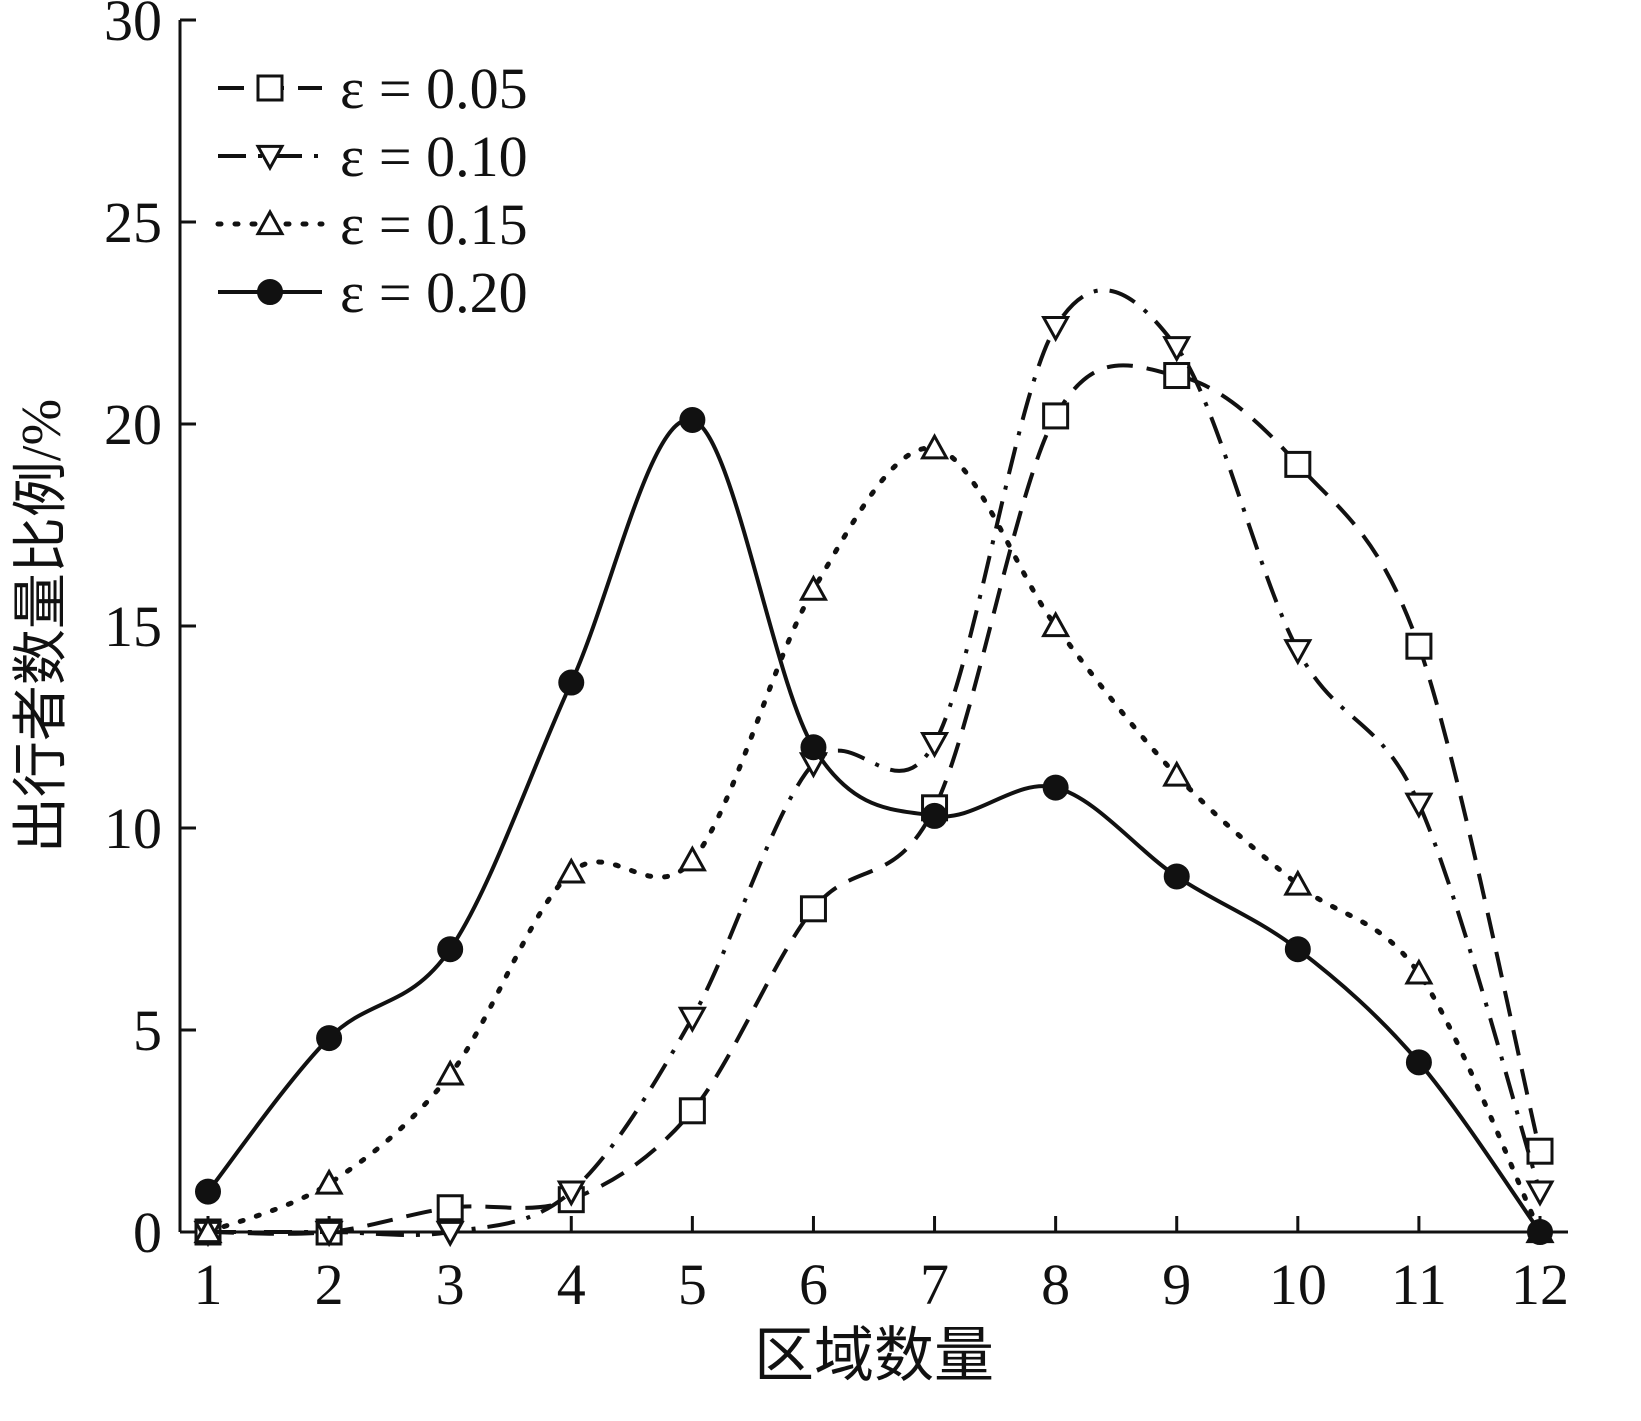 Image resolution: width=1641 pixels, height=1421 pixels. What do you see at coordinates (1176, 1284) in the screenshot?
I see `x-tick-label: 9` at bounding box center [1176, 1284].